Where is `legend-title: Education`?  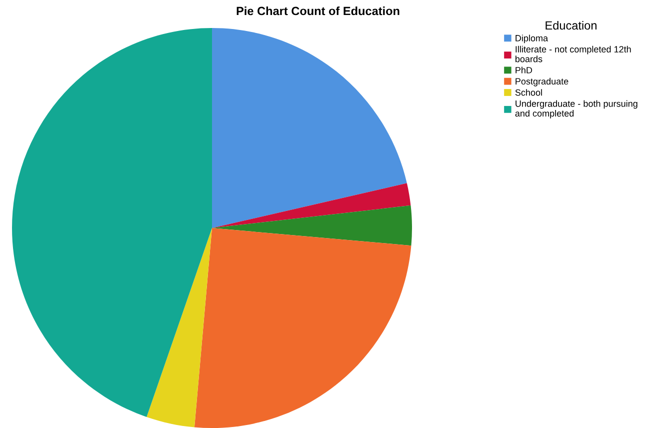 legend-title: Education is located at coordinates (571, 25).